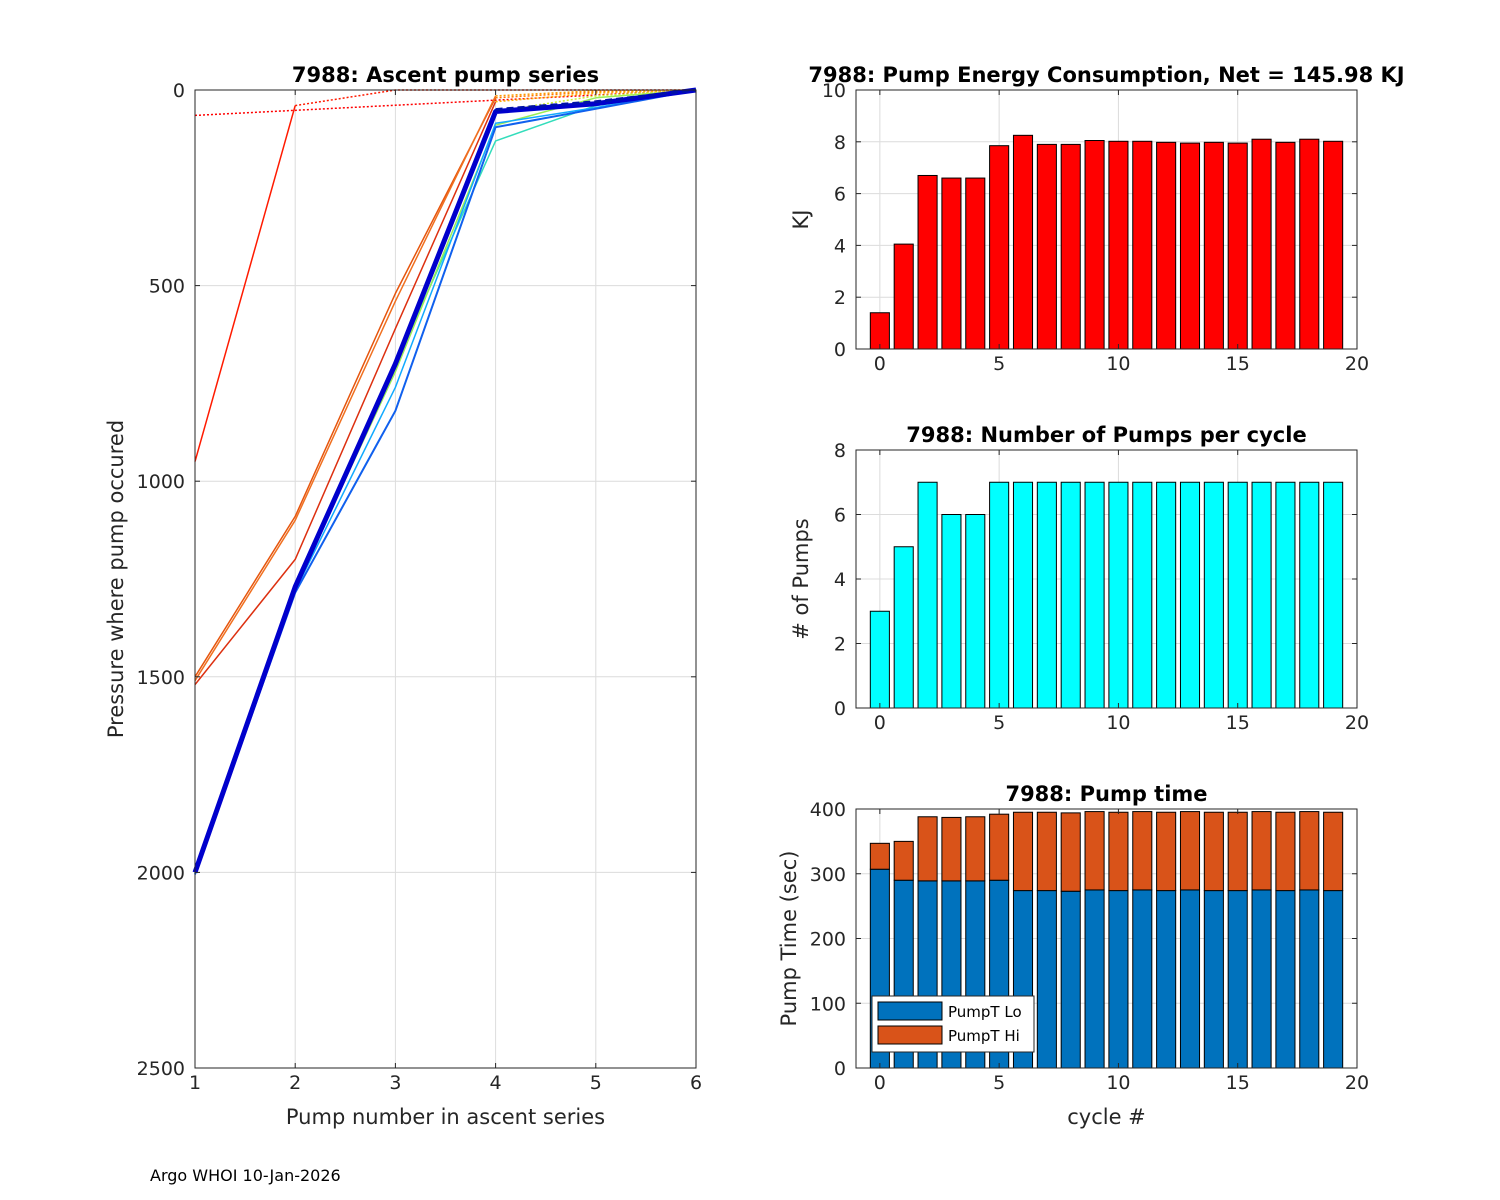 The height and width of the screenshot is (1200, 1500). Describe the element at coordinates (195, 1083) in the screenshot. I see `x-tick-label: 1` at that location.